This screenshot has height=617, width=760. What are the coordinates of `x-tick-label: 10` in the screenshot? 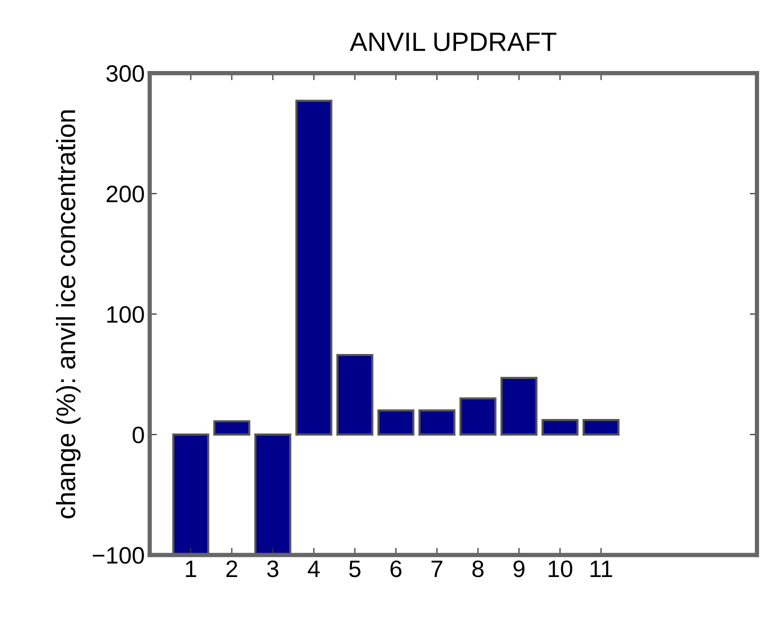 It's located at (560, 569).